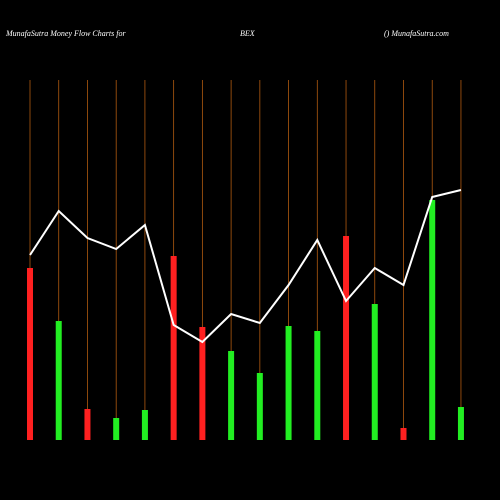 Image resolution: width=500 pixels, height=500 pixels. I want to click on chart-title: MunafaSutra Money Flow Charts for, so click(65, 33).